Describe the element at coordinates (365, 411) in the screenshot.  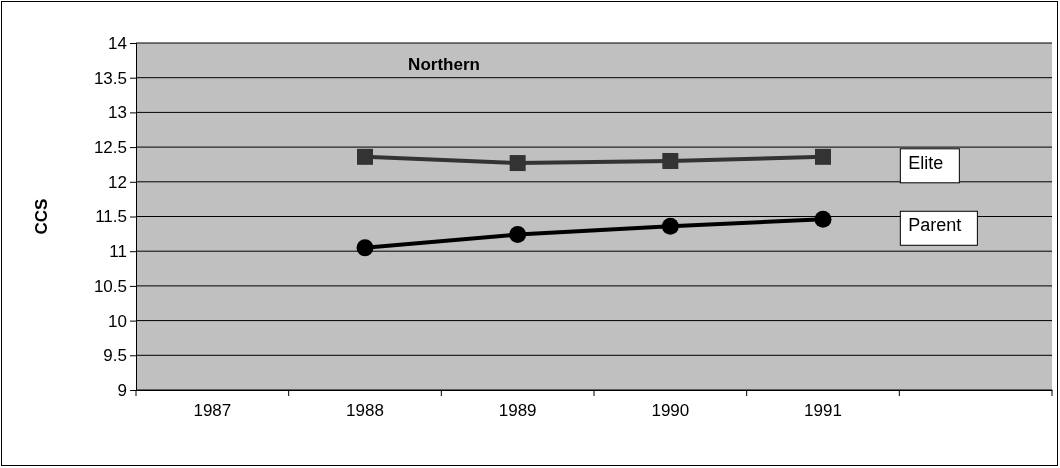
I see `x-tick-label: 1988` at that location.